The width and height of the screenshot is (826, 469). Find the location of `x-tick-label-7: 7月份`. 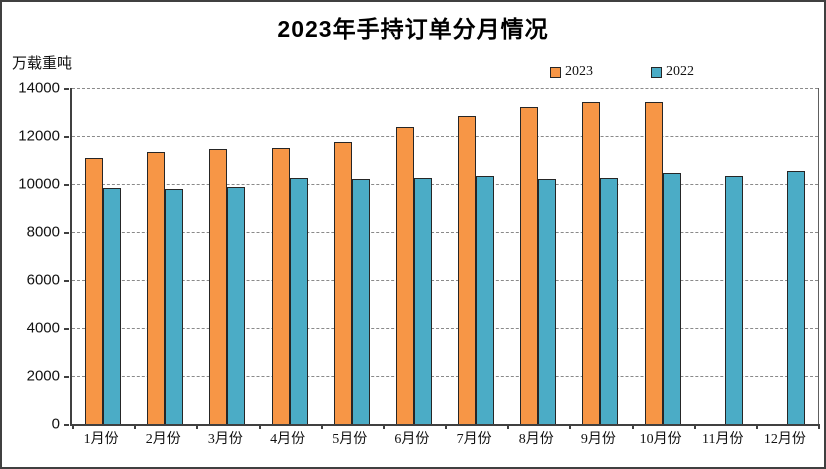

x-tick-label-7: 7月份 is located at coordinates (474, 439).